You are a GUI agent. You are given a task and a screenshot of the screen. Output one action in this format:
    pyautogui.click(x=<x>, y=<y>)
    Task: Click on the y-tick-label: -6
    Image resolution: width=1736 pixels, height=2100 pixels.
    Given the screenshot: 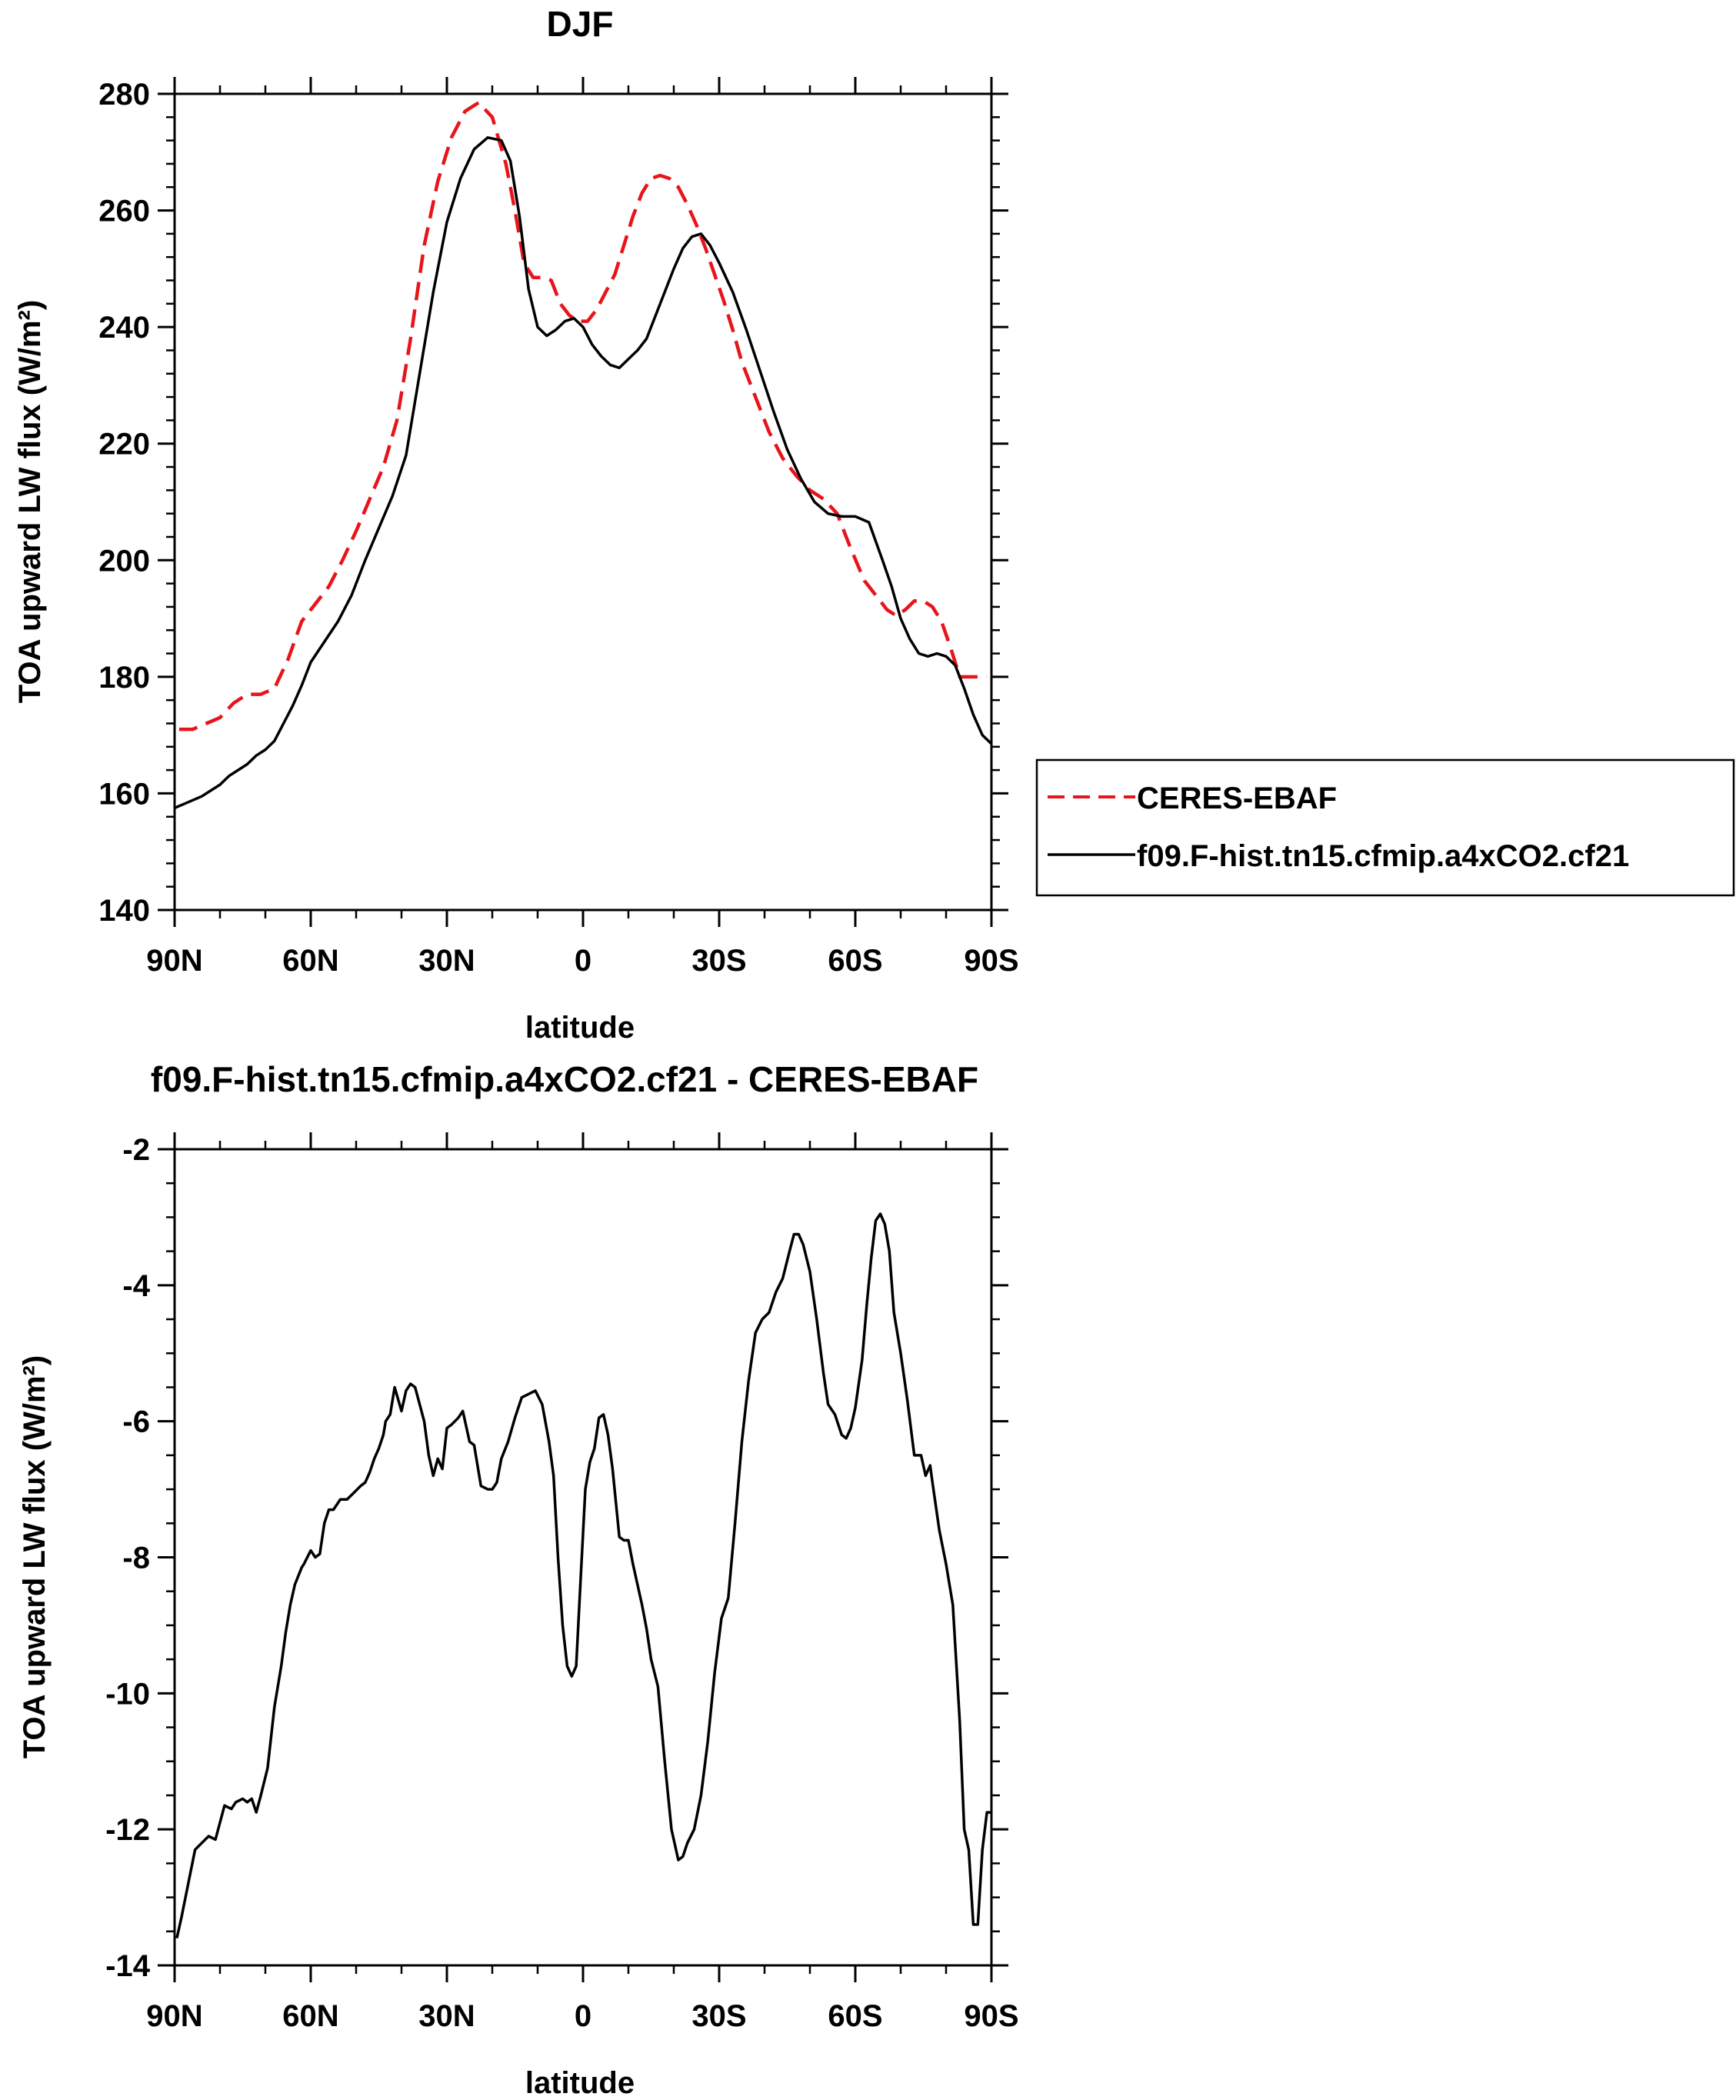 What is the action you would take?
    pyautogui.click(x=136, y=1422)
    